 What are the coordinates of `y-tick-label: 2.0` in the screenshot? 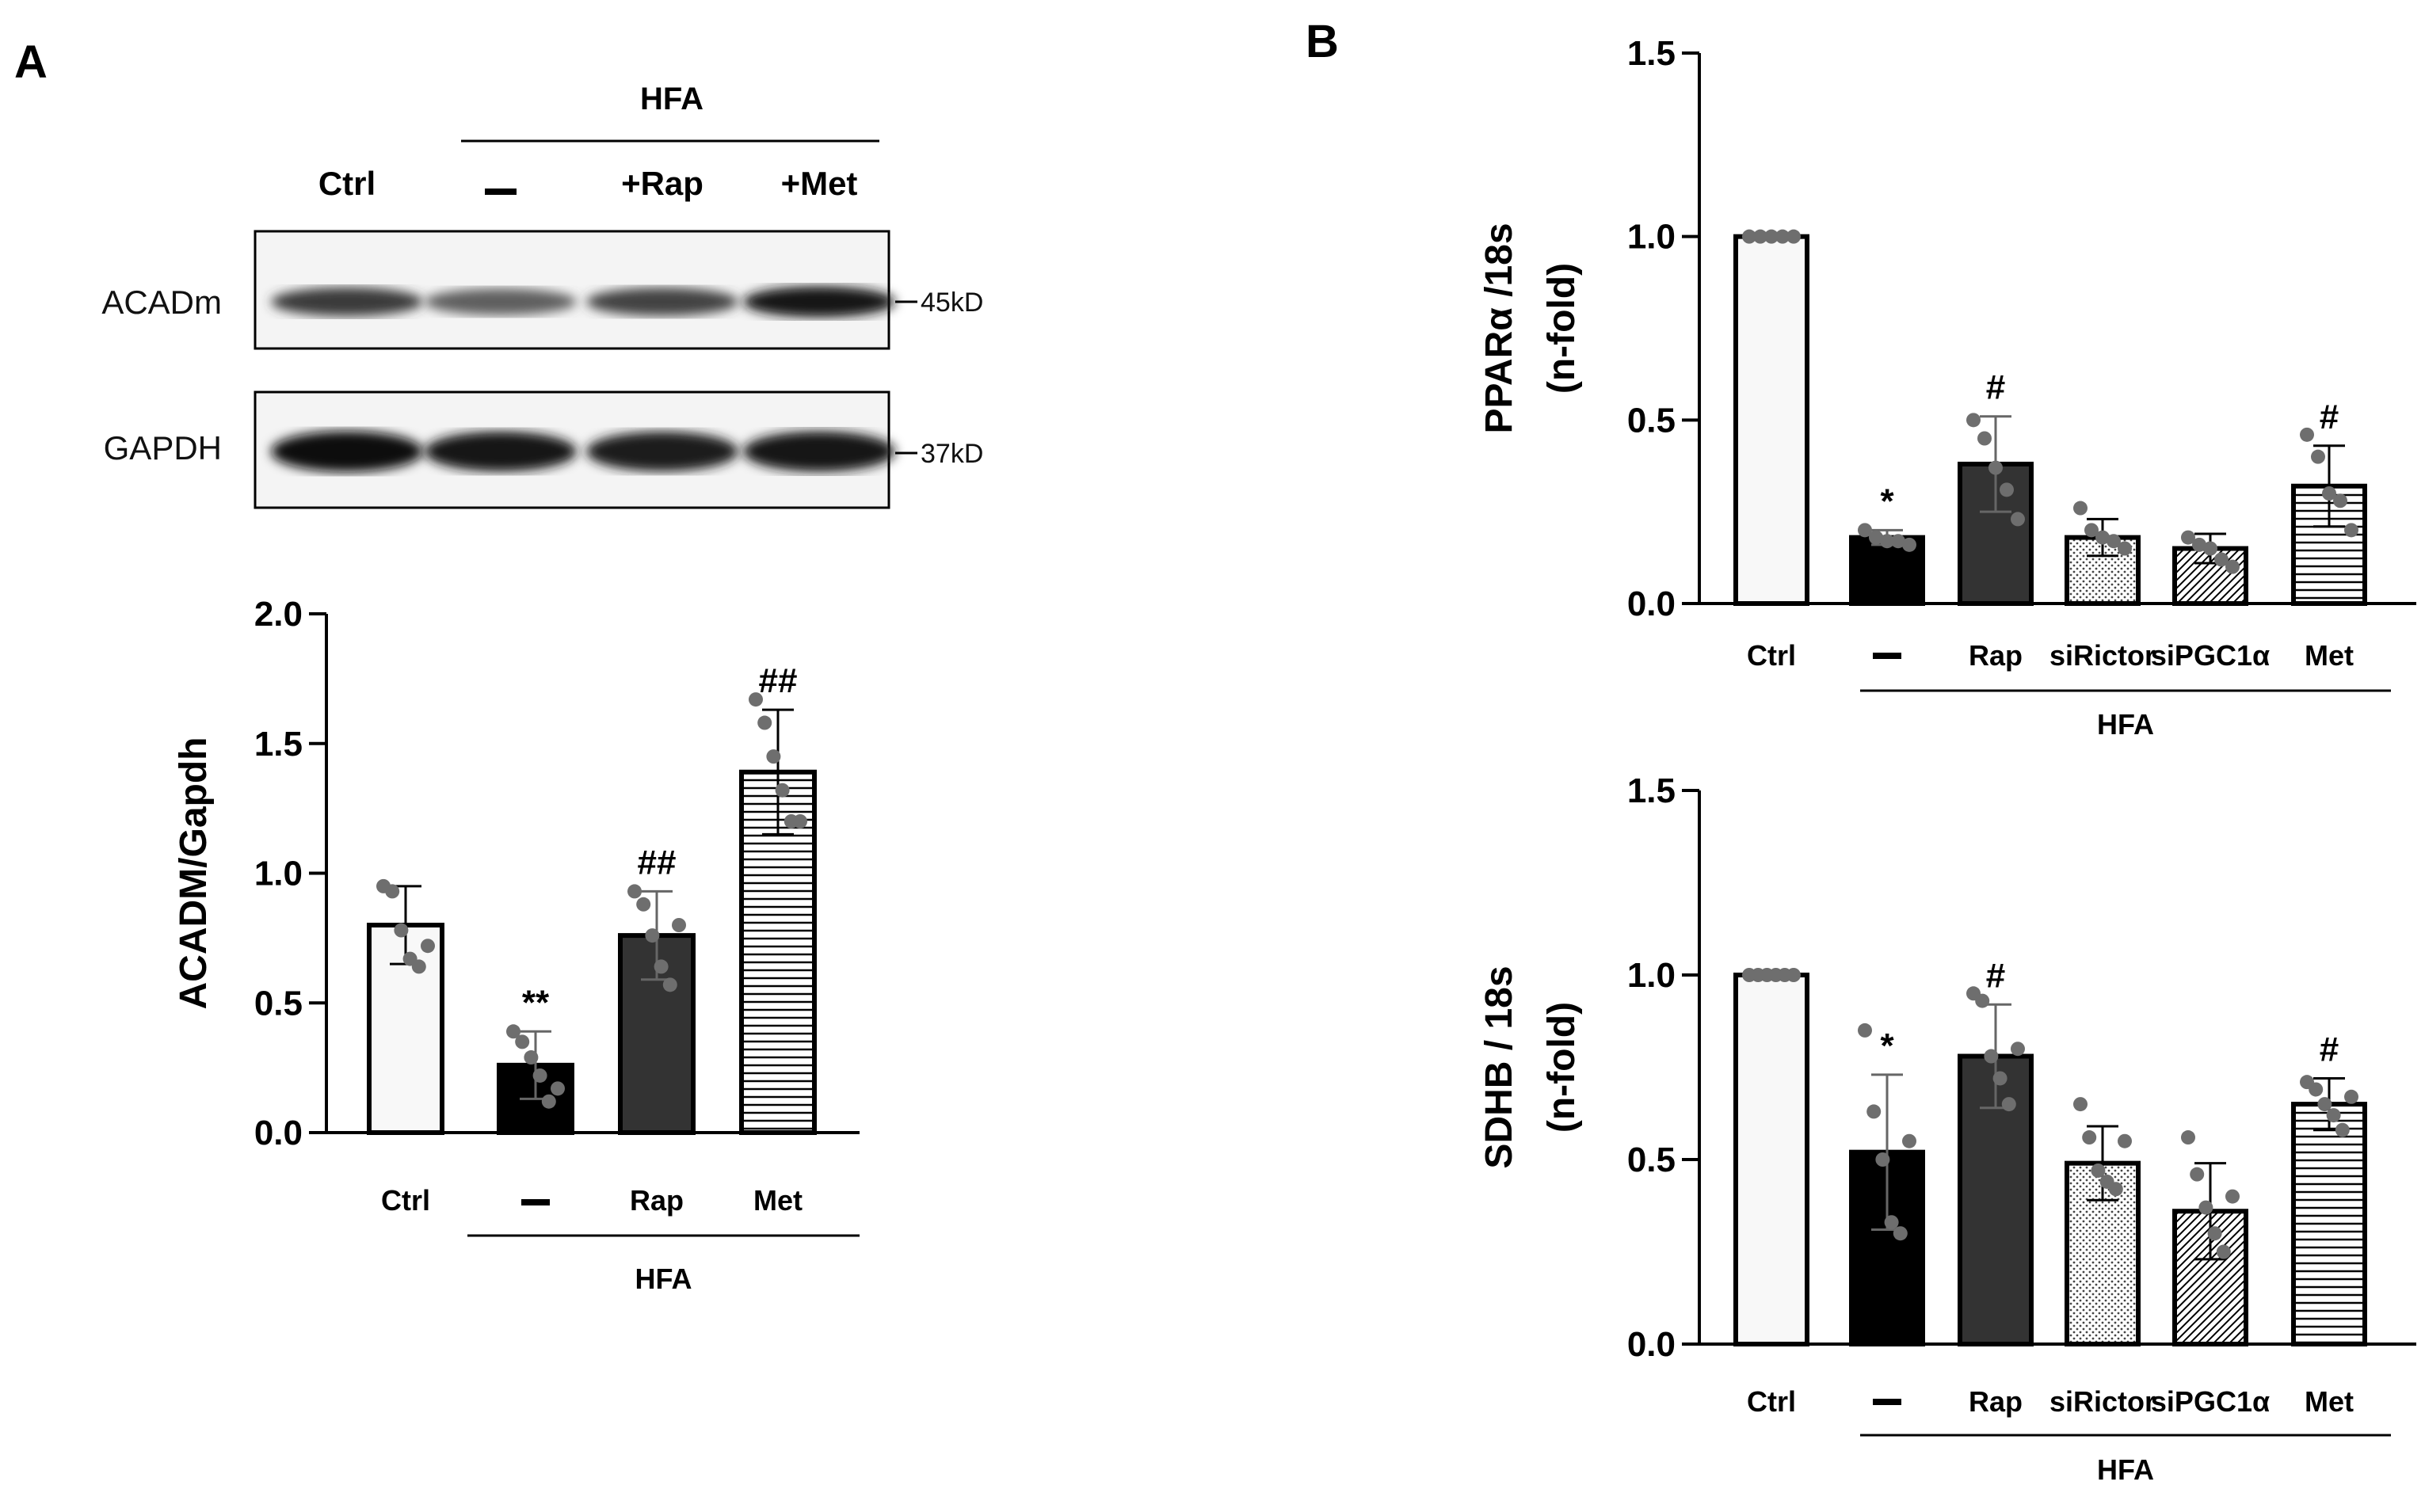 It's located at (278, 614).